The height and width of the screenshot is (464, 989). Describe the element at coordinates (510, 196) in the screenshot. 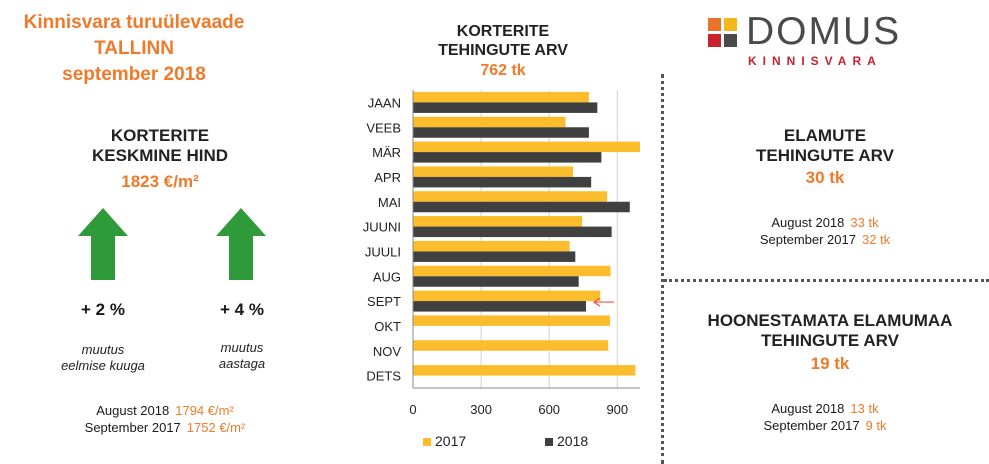

I see `bar-2017-mai` at that location.